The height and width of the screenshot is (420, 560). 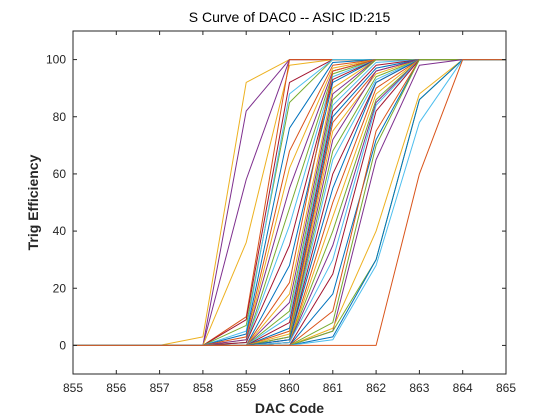 I want to click on x-tick-label-858: 858, so click(x=203, y=388).